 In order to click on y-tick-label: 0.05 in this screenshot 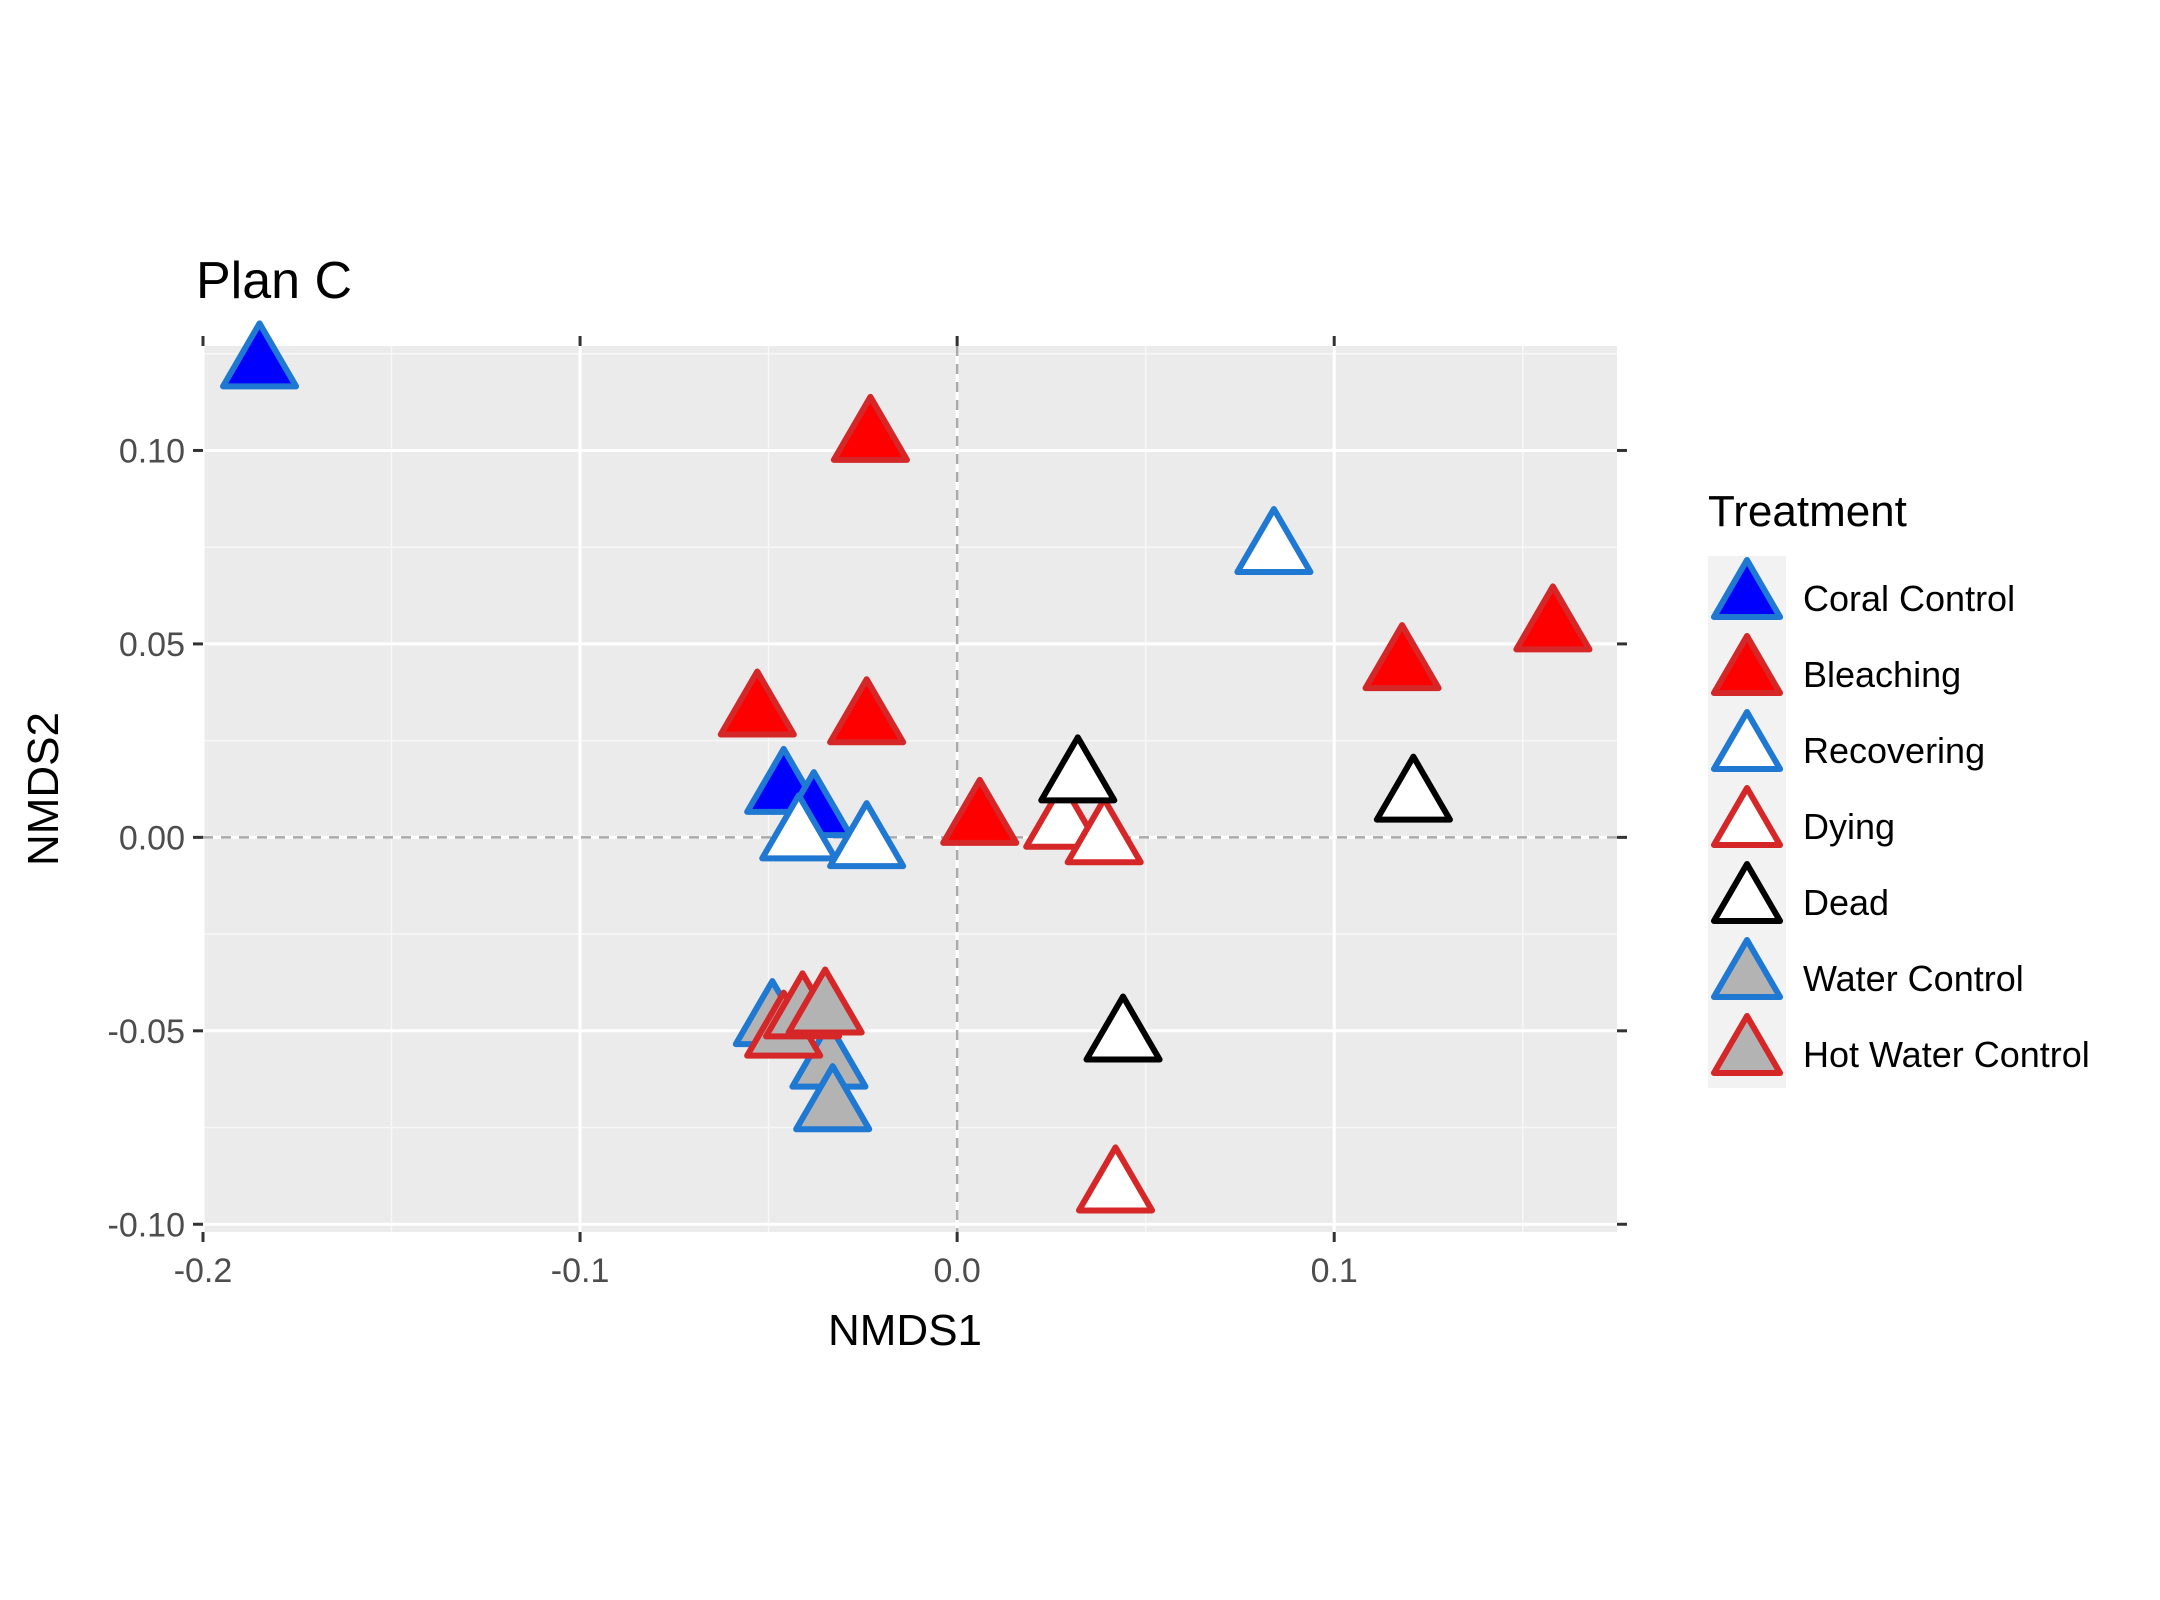, I will do `click(152, 645)`.